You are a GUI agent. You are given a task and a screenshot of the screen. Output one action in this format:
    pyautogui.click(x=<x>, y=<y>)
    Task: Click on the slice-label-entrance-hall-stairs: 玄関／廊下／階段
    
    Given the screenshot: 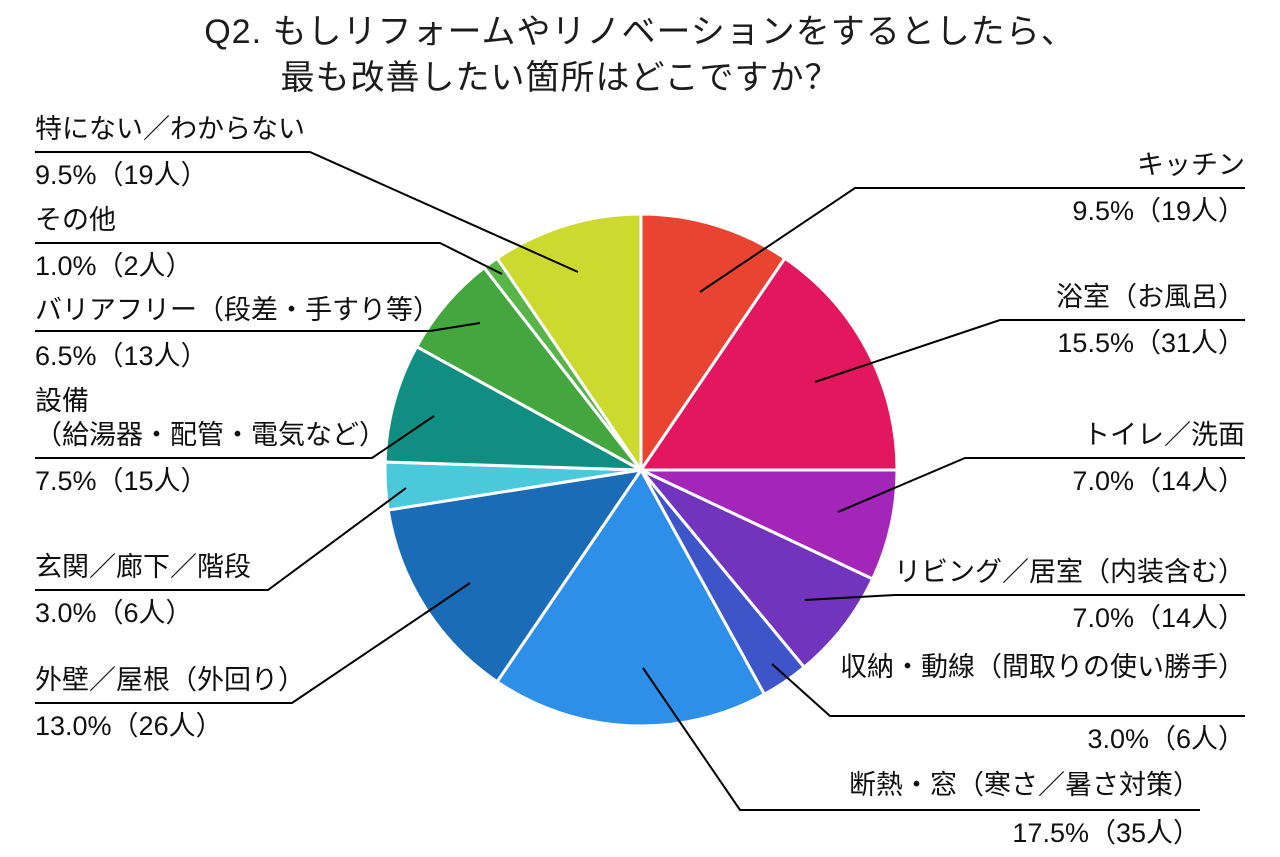 What is the action you would take?
    pyautogui.click(x=143, y=567)
    